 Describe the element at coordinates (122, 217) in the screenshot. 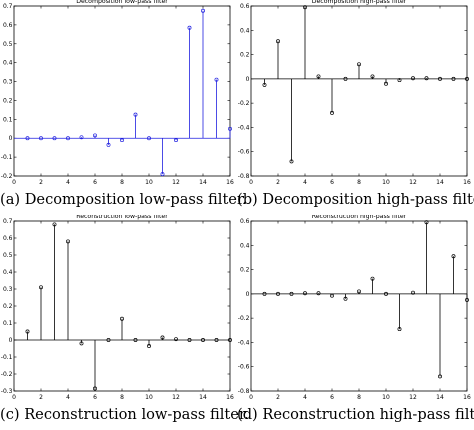

I see `chart-title: Reconstruction low-pass filter` at that location.